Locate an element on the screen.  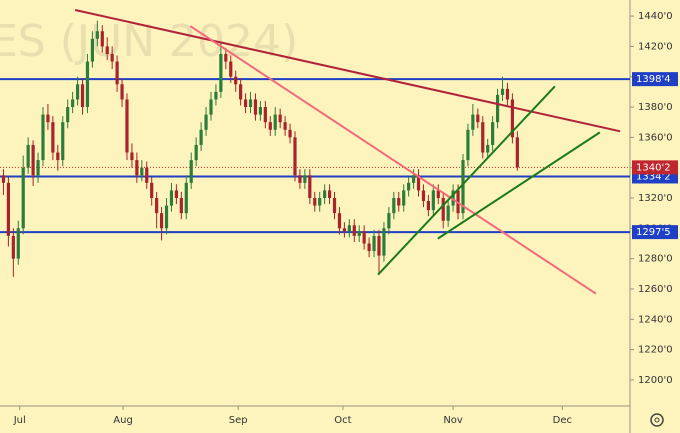
price-label: 1297'5 is located at coordinates (653, 232).